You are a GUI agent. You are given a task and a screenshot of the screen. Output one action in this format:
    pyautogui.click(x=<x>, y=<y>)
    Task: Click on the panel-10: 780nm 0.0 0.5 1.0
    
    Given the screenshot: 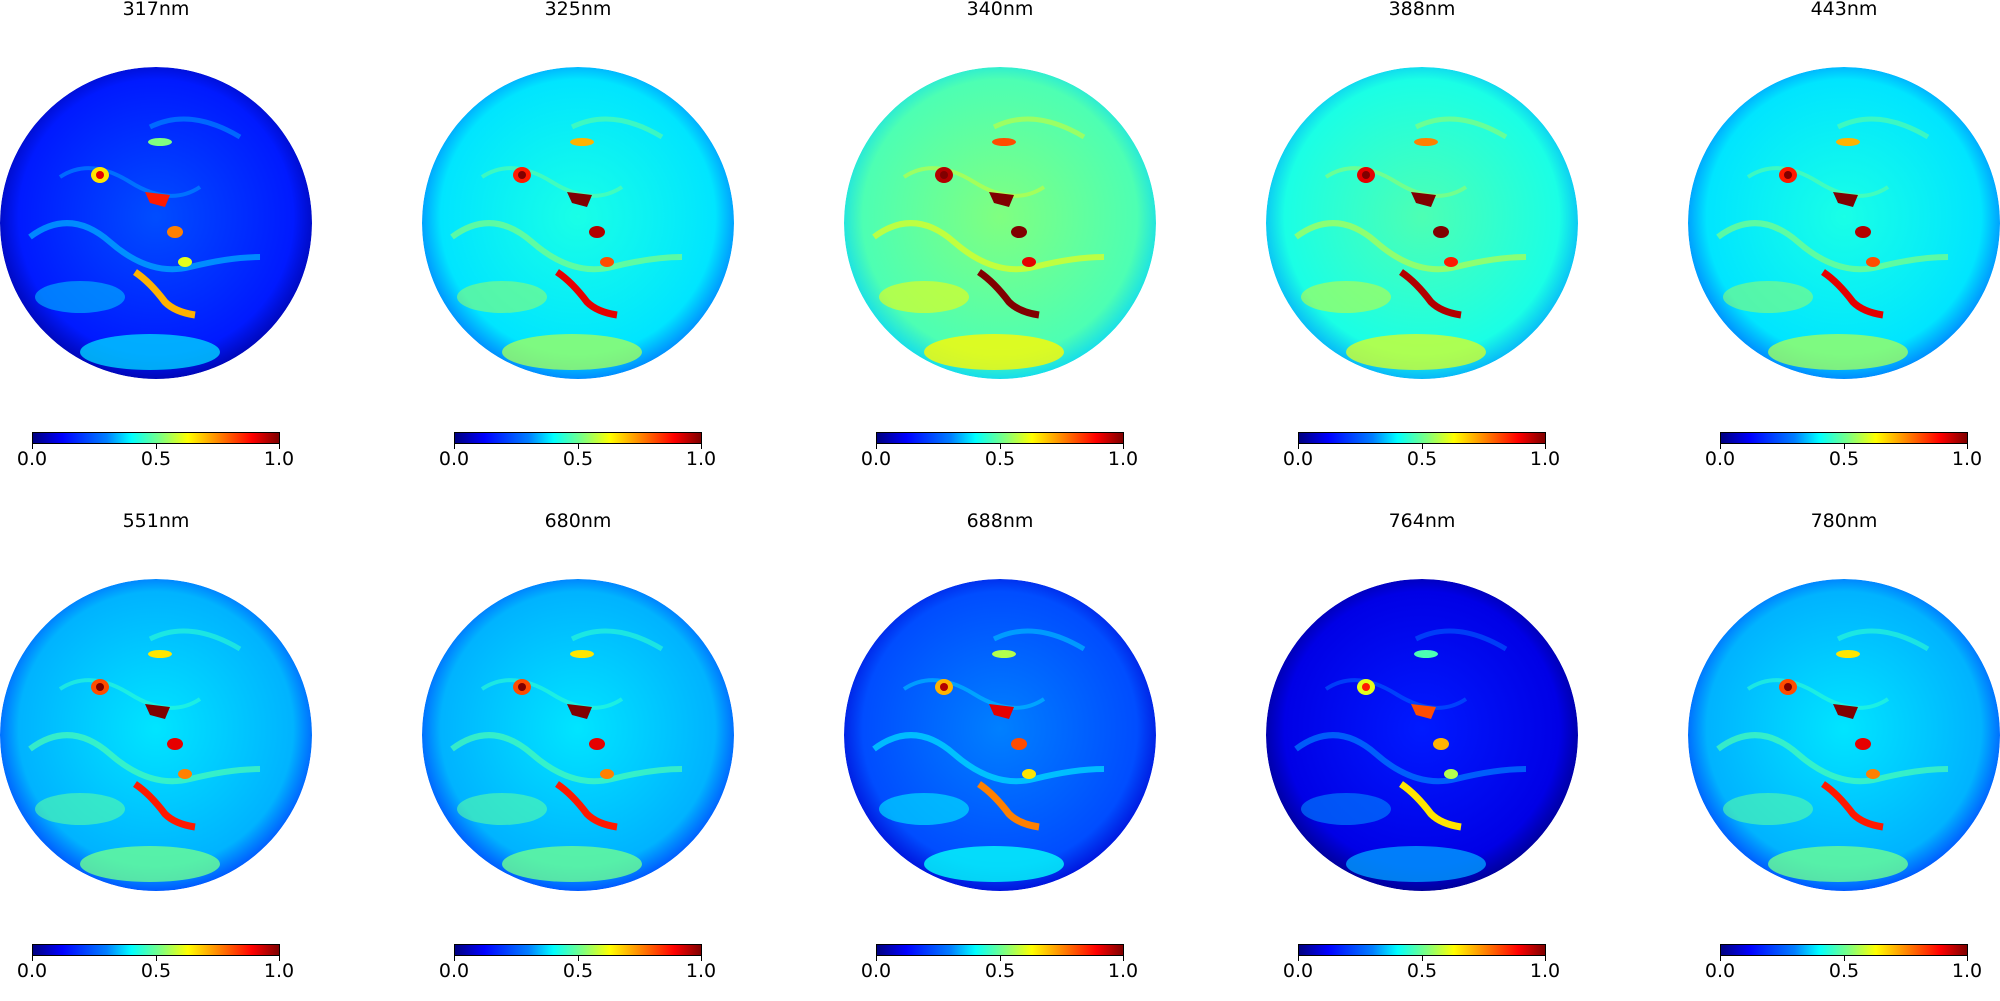 What is the action you would take?
    pyautogui.click(x=1844, y=755)
    